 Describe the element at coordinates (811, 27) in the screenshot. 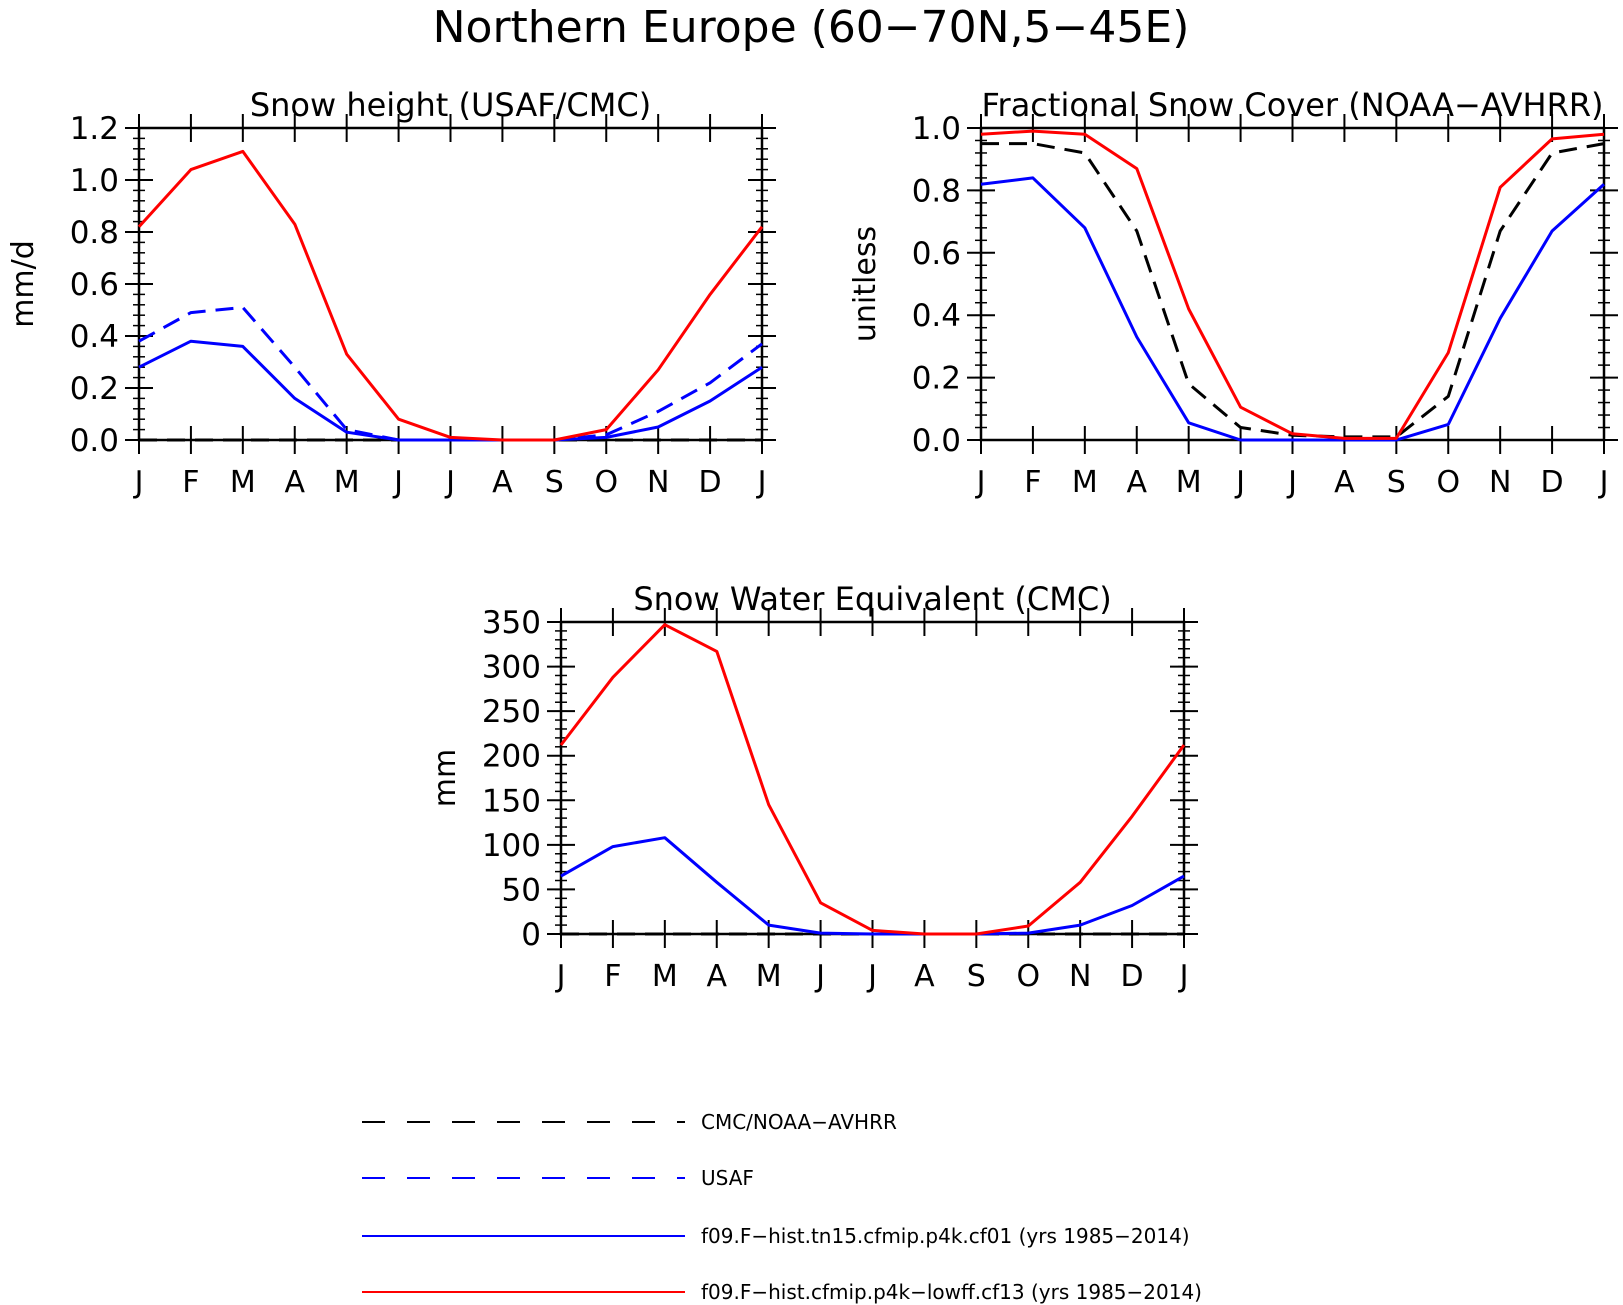

I see `figure-title: Northern Europe (60−70N,5−45E)` at that location.